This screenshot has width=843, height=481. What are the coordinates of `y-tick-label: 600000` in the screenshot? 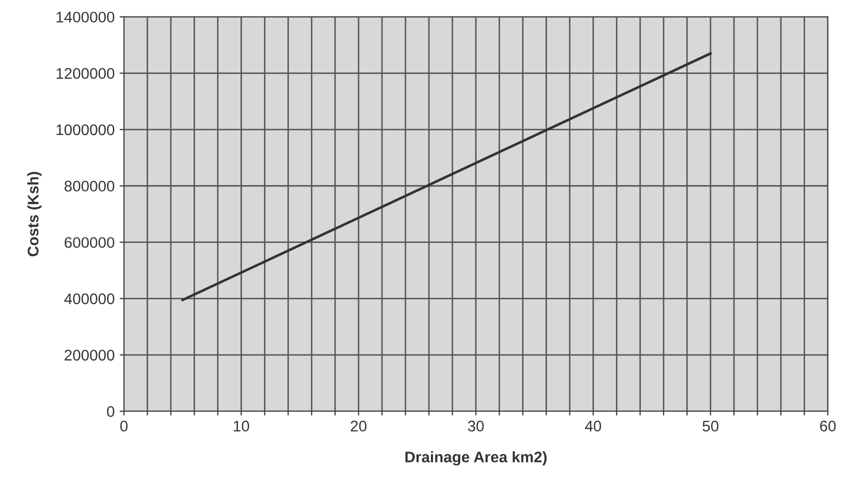 It's located at (89, 242).